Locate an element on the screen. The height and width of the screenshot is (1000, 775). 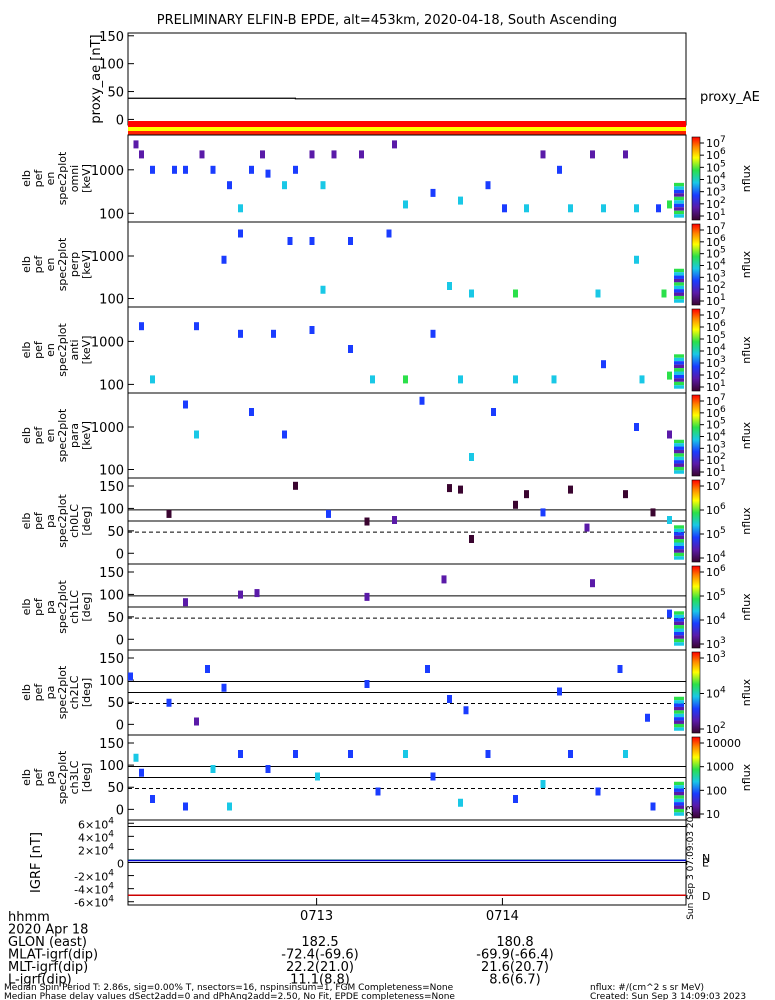
y-tick-label: 150 is located at coordinates (111, 37).